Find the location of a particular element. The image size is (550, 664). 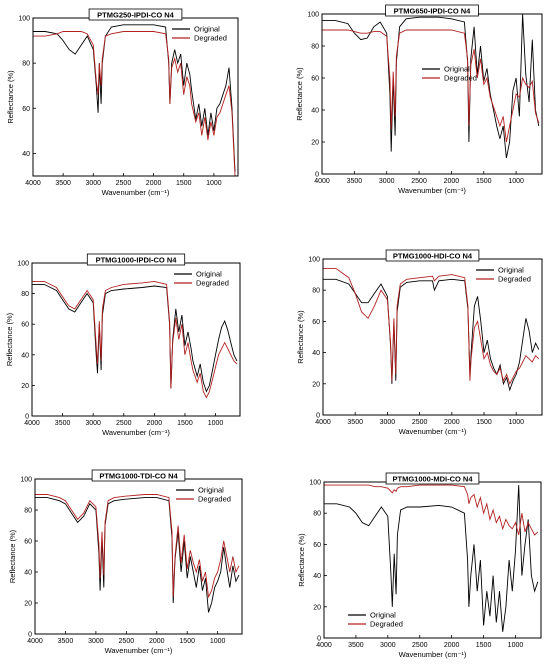

chart-title: PTMG250-IPDI-CO N4 is located at coordinates (136, 15).